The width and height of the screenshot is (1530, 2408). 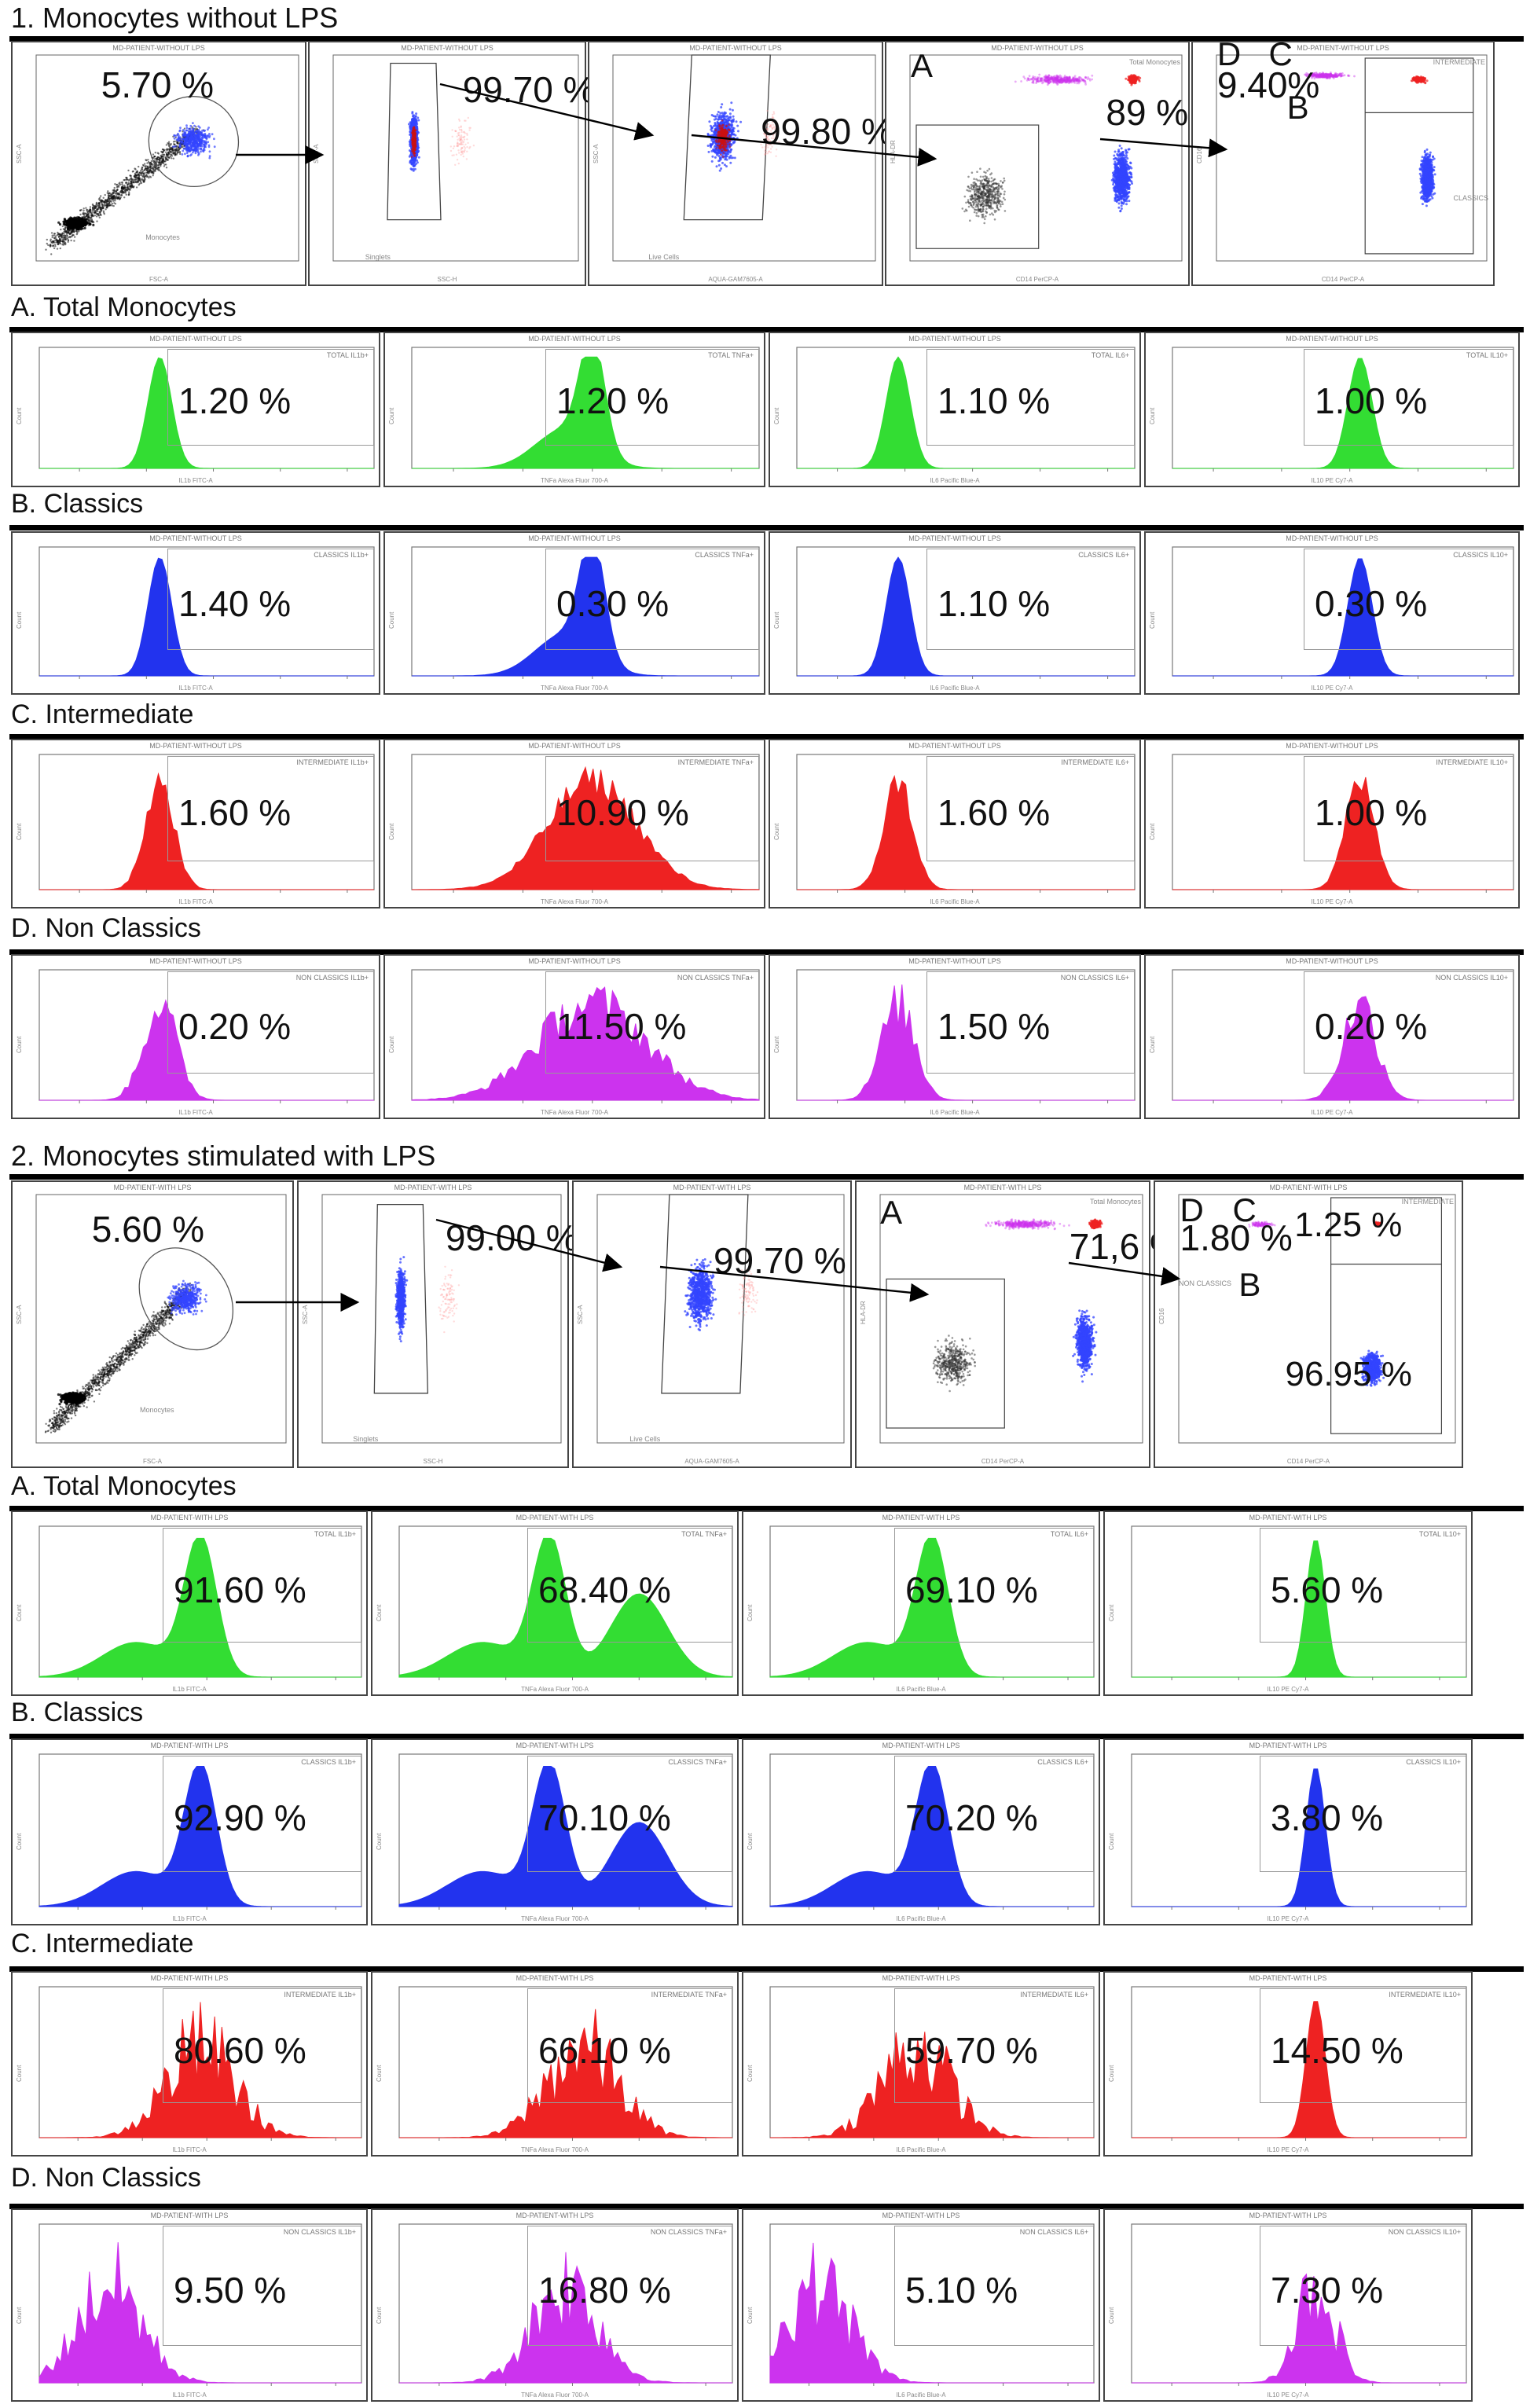 What do you see at coordinates (664, 257) in the screenshot?
I see `gate-name: Live Cells` at bounding box center [664, 257].